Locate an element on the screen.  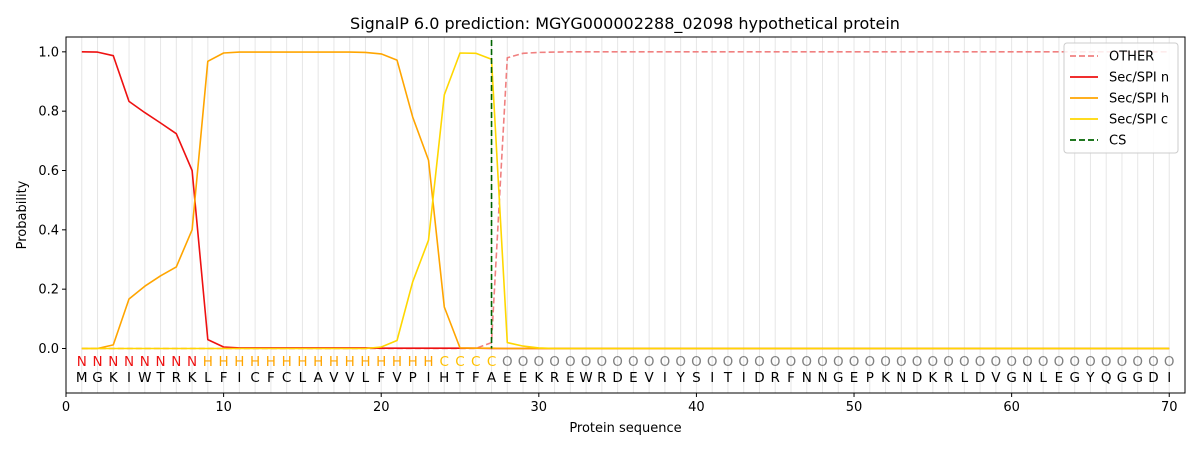
legend-label: Sec/SPI n is located at coordinates (1139, 78).